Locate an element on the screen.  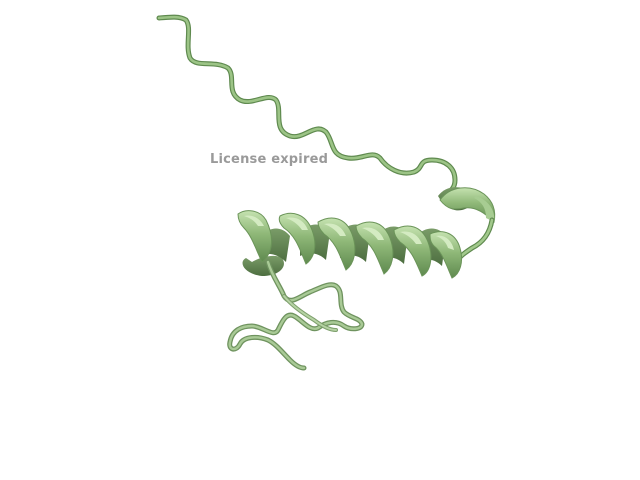
short-helix is located at coordinates (467, 205).